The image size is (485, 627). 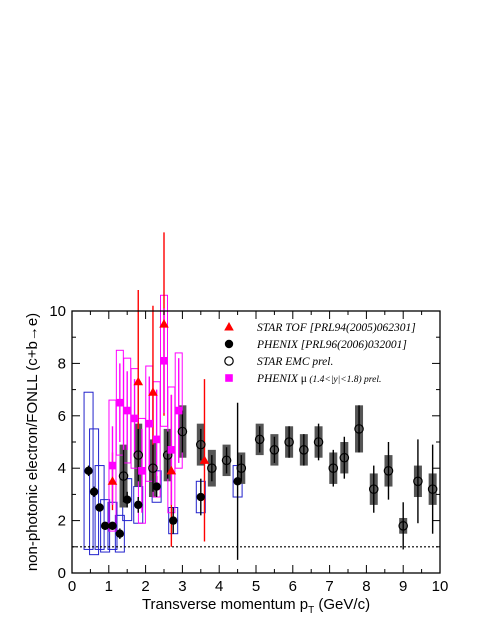 I want to click on x-tick-label: 9, so click(x=403, y=586).